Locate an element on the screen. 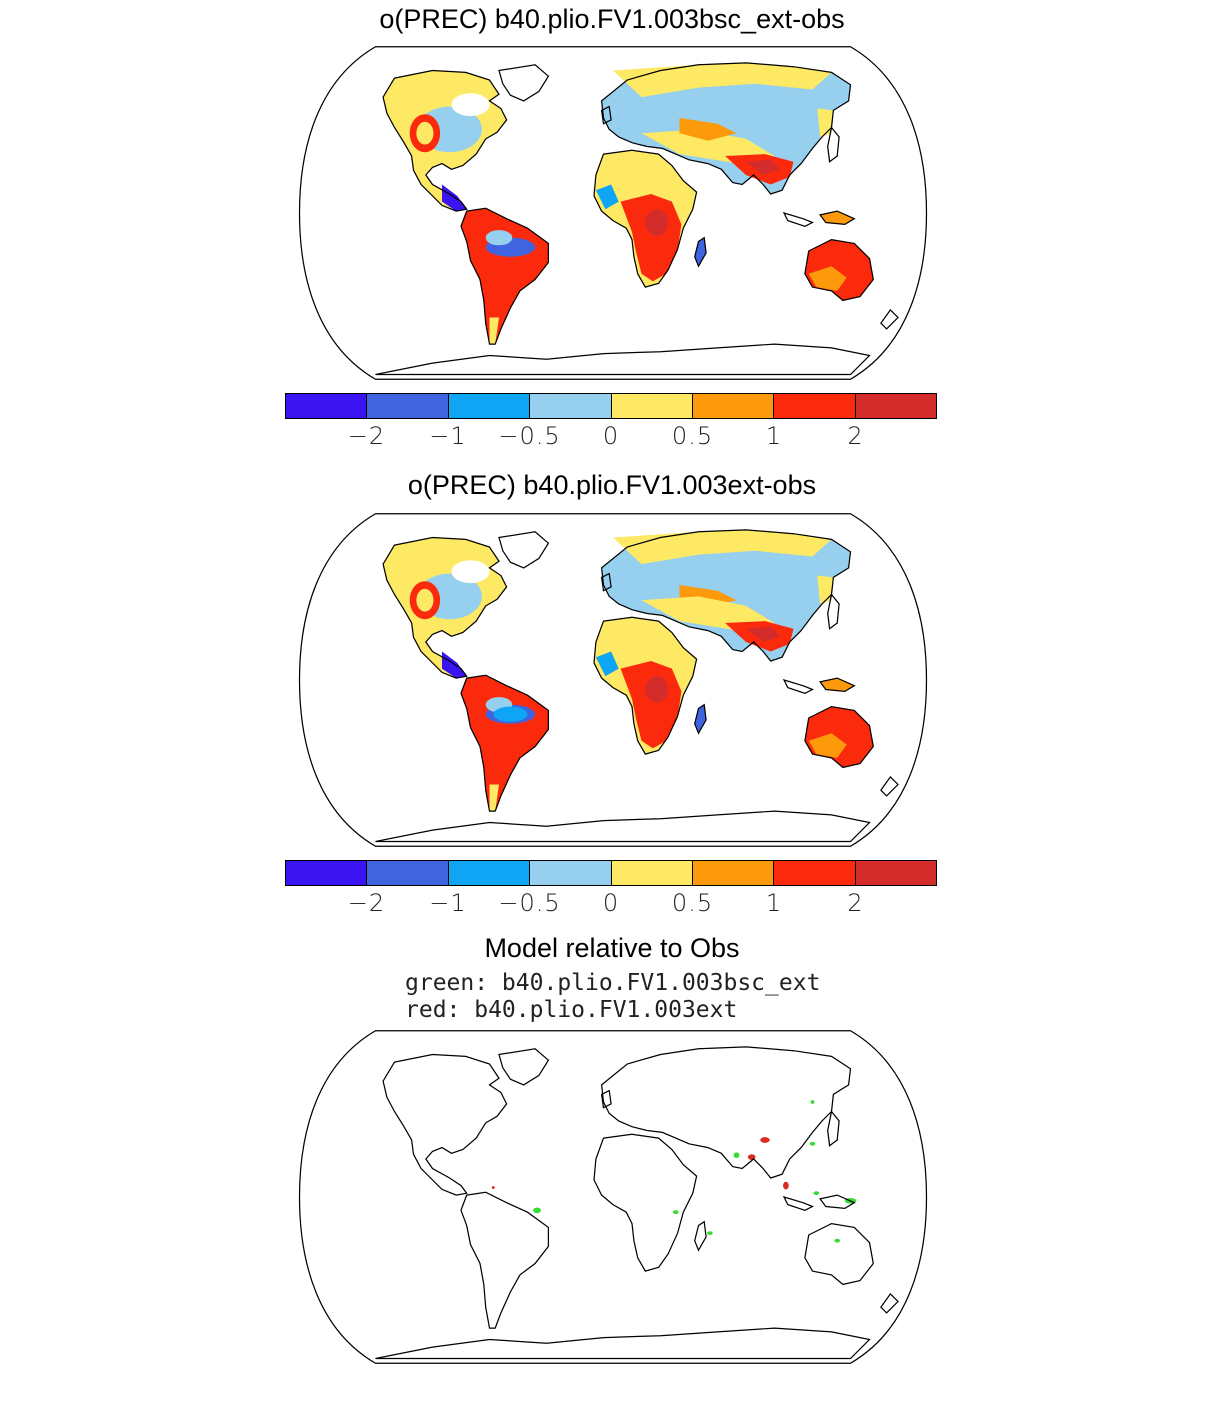 This screenshot has width=1224, height=1402. panel-2-colorbar is located at coordinates (611, 873).